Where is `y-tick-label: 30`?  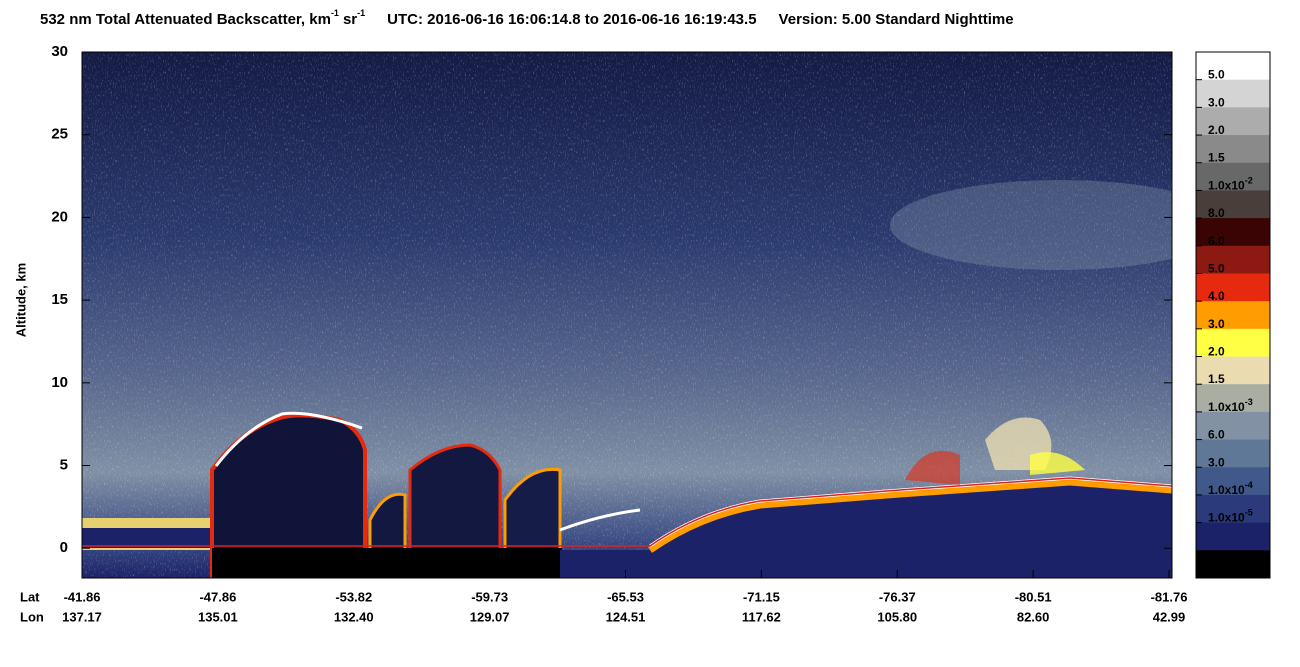 y-tick-label: 30 is located at coordinates (59, 51).